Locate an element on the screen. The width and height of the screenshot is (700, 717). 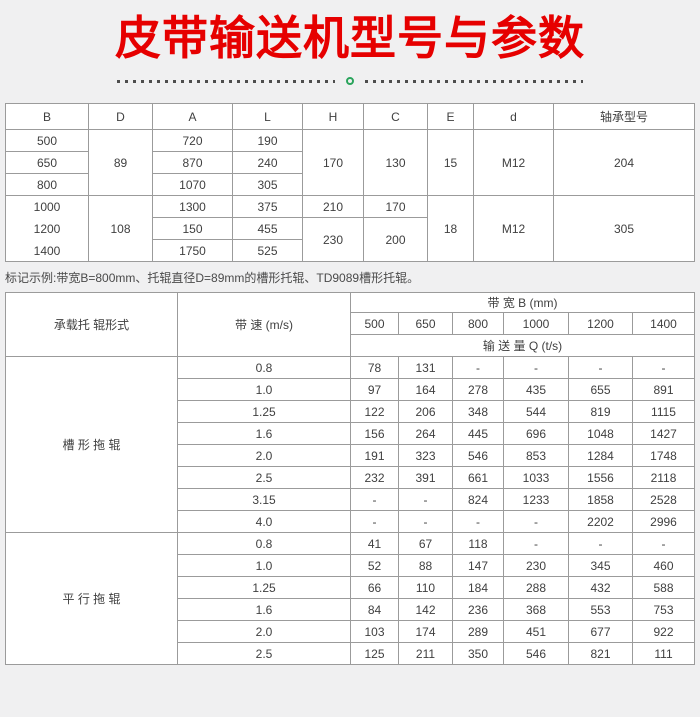
capacity-cell: 2202 is located at coordinates (600, 522).